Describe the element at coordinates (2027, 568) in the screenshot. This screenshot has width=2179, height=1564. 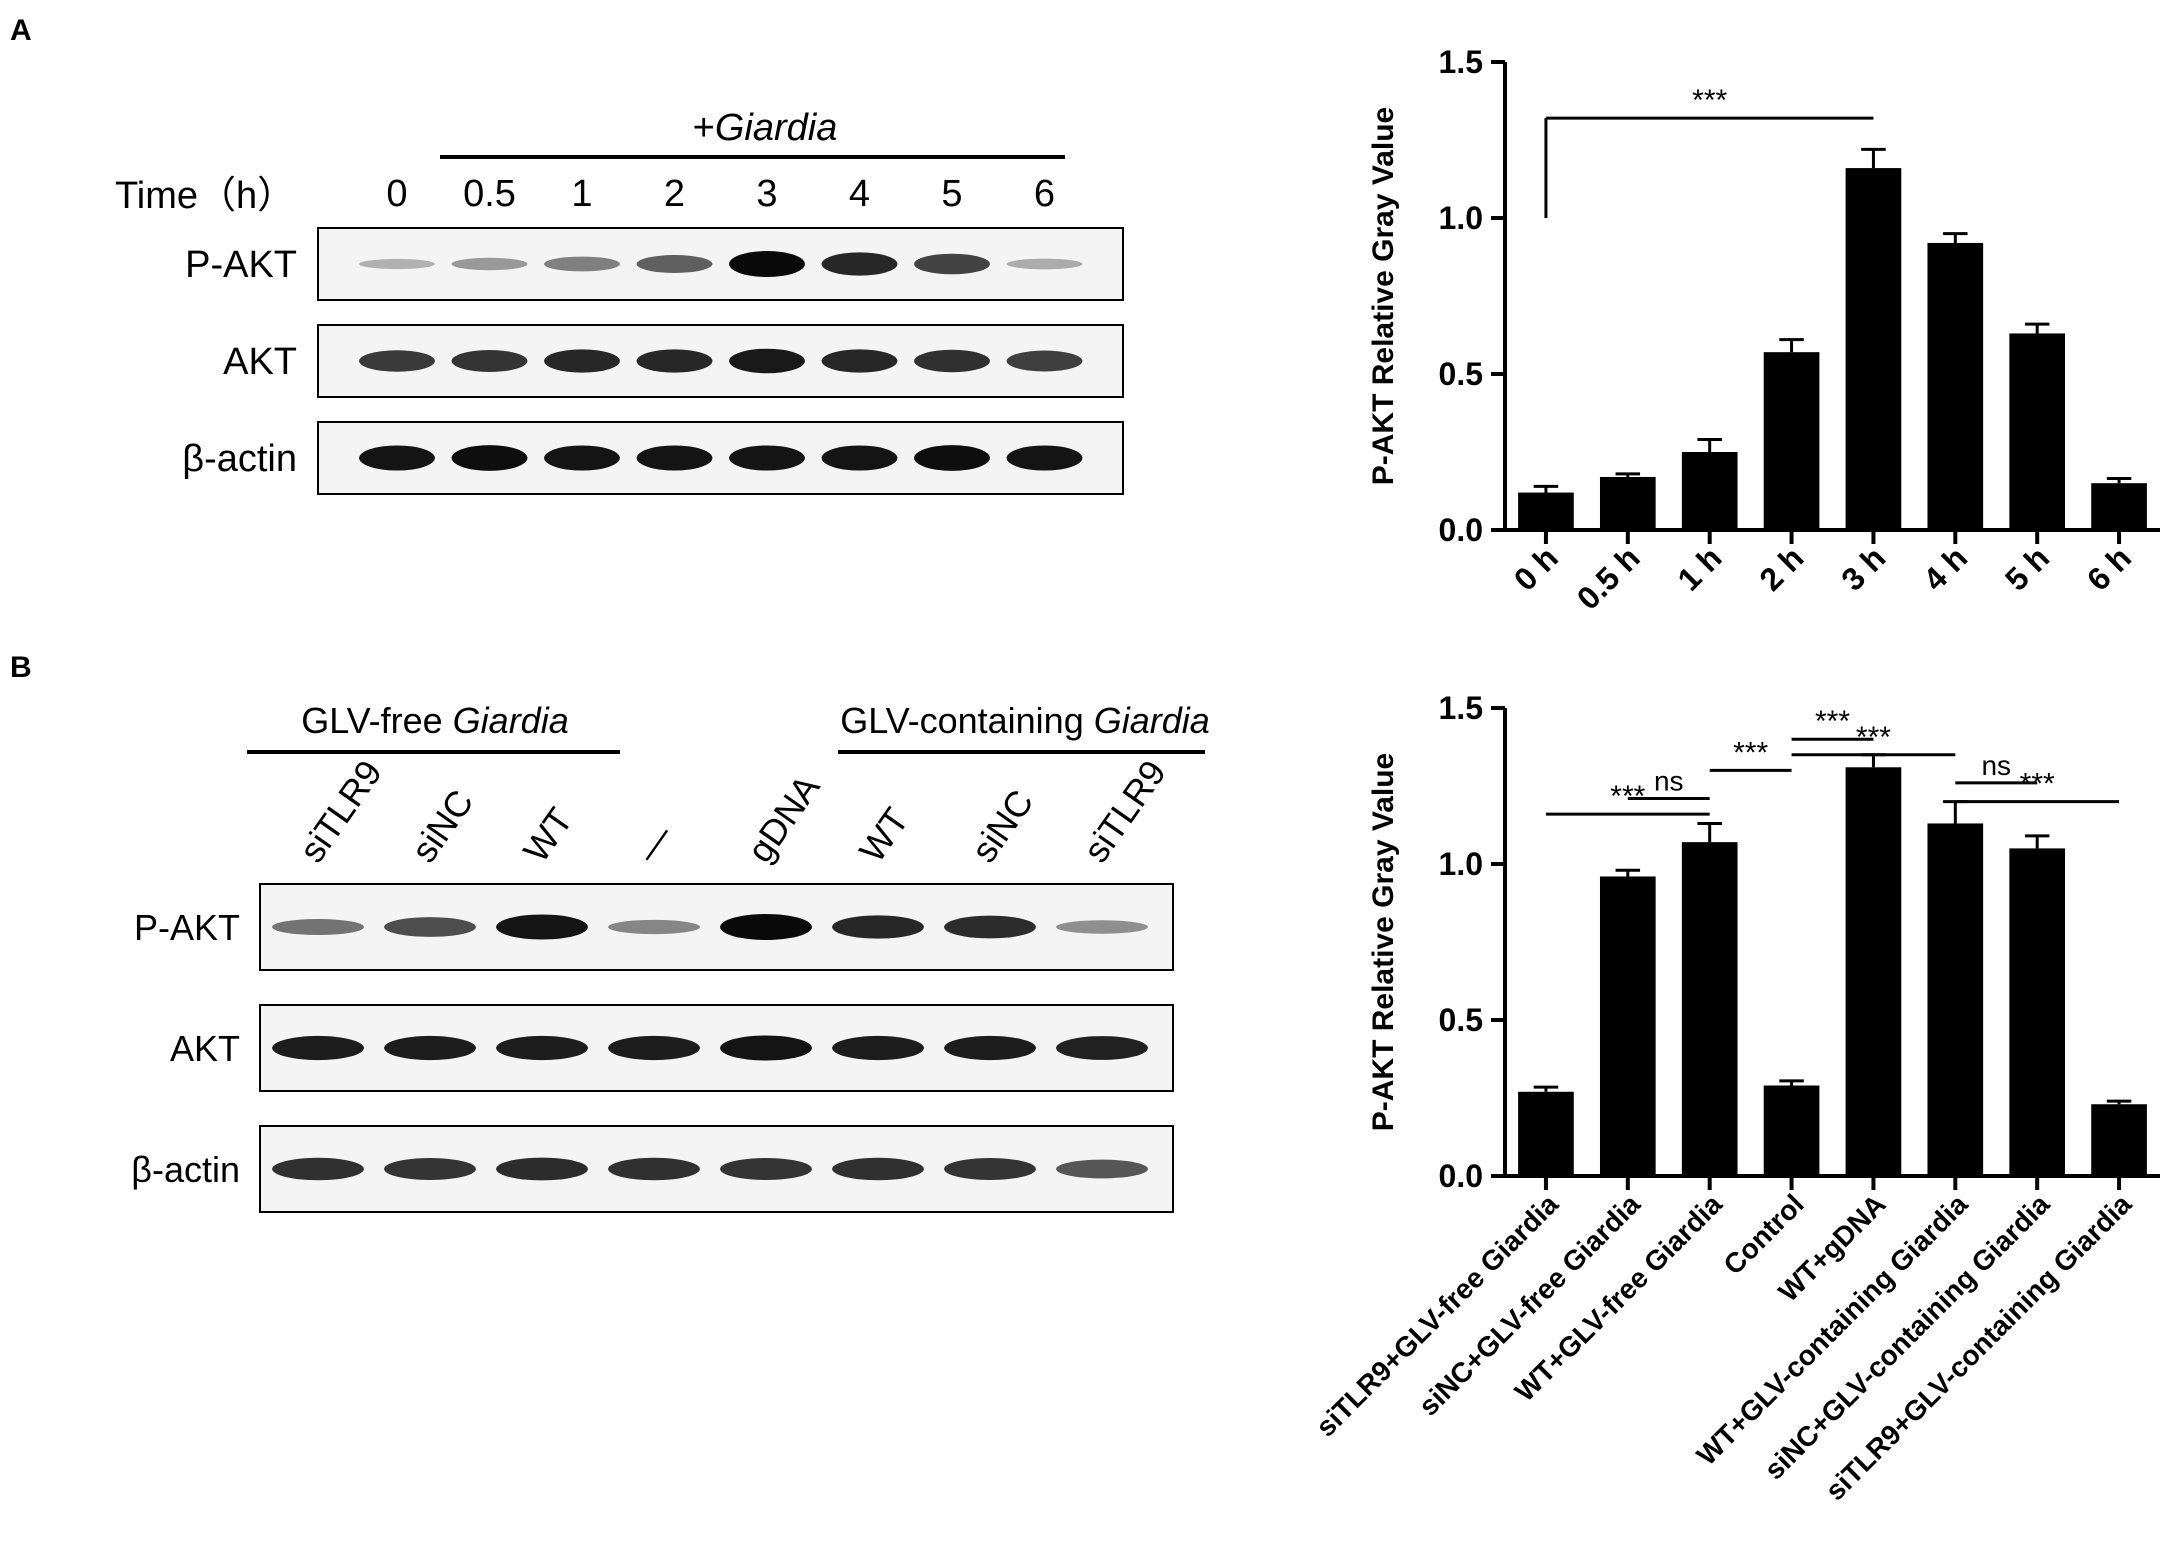
I see `x-tick-label: 5 h` at that location.